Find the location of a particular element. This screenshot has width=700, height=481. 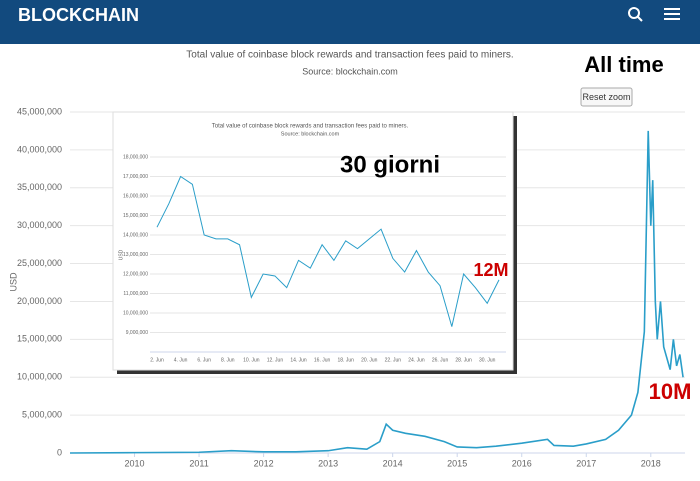

y-tick-label: 35,000,000 is located at coordinates (39, 187).